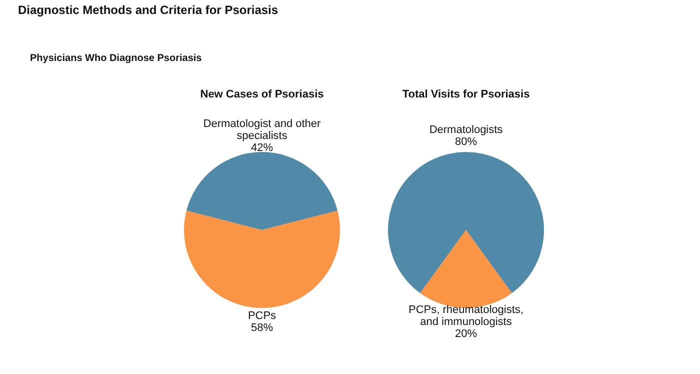 The width and height of the screenshot is (700, 374). Describe the element at coordinates (262, 148) in the screenshot. I see `data-label: 42%` at that location.